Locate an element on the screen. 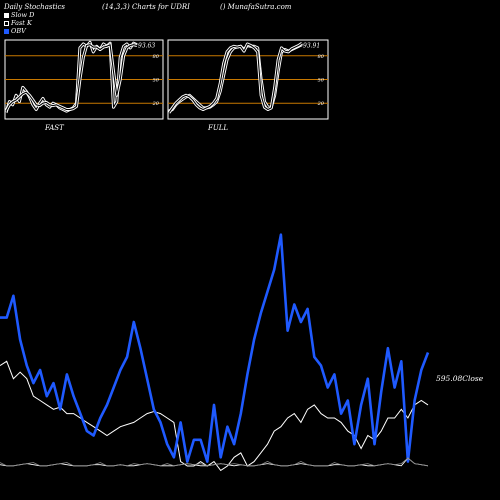  legend-swatch-slow-d is located at coordinates (6, 15).